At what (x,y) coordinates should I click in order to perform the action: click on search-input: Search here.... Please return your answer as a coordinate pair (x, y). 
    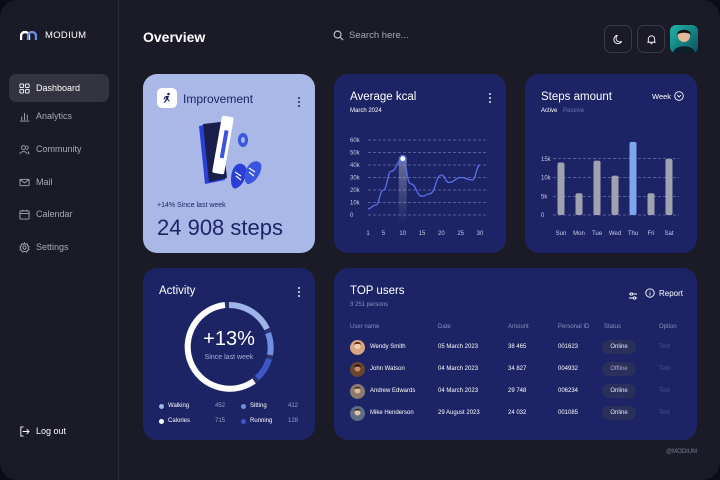
    Looking at the image, I should click on (371, 35).